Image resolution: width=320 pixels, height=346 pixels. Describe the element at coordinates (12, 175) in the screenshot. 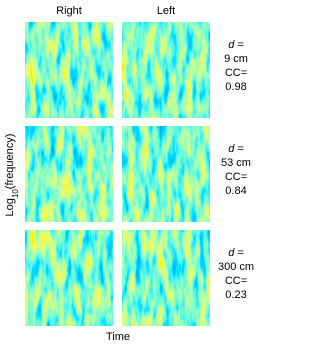

I see `y-axis-label: Log10(frequency)` at that location.